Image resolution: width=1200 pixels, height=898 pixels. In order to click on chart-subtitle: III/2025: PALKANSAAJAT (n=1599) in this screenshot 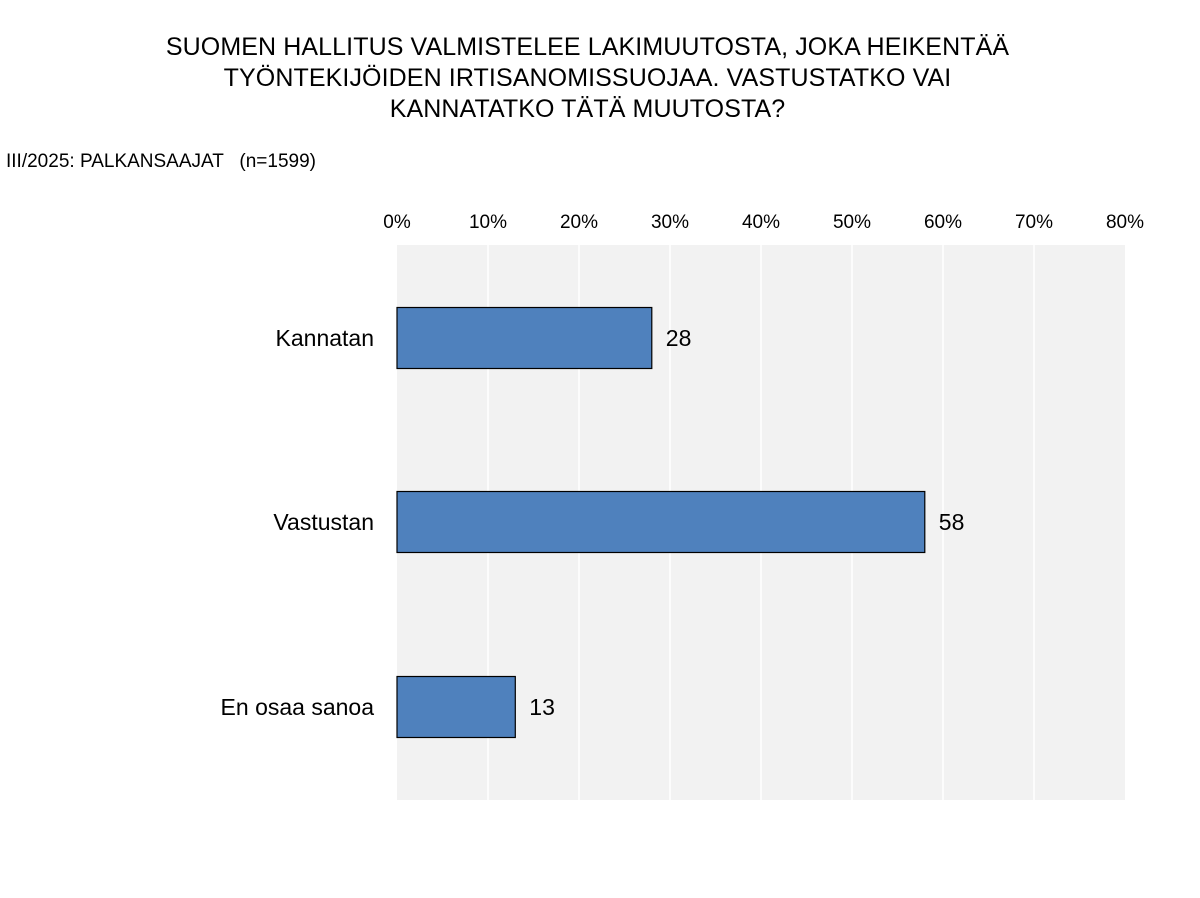, I will do `click(161, 161)`.